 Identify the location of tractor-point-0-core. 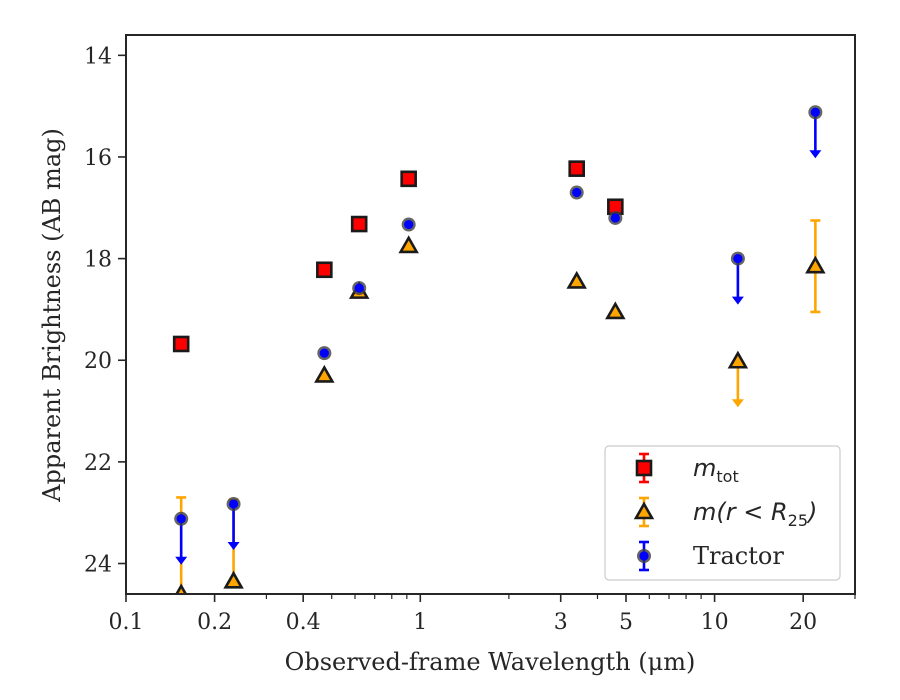
(181, 519).